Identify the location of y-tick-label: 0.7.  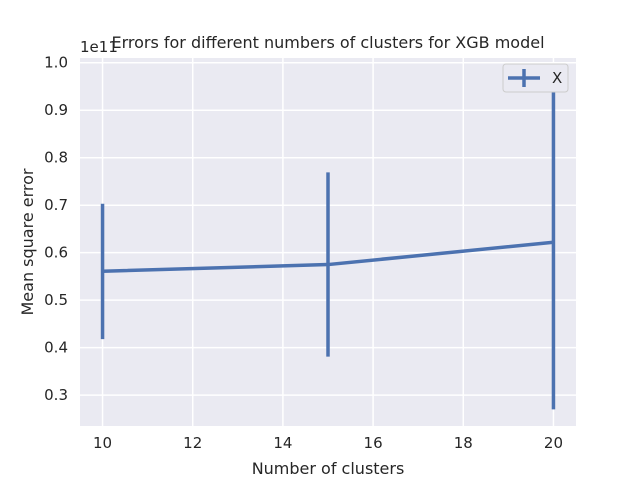
(56, 205).